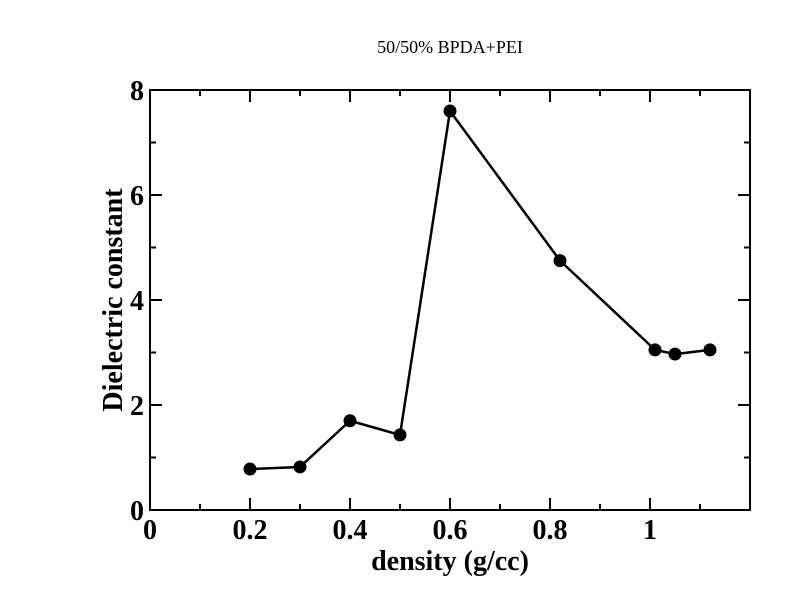 The height and width of the screenshot is (600, 800). Describe the element at coordinates (450, 561) in the screenshot. I see `x-axis-label: density (g/cc)` at that location.